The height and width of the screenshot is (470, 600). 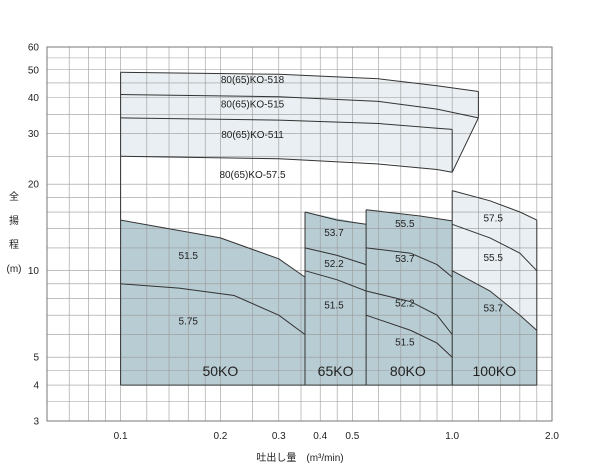 What do you see at coordinates (336, 371) in the screenshot?
I see `region-label-65ko: 65KO` at bounding box center [336, 371].